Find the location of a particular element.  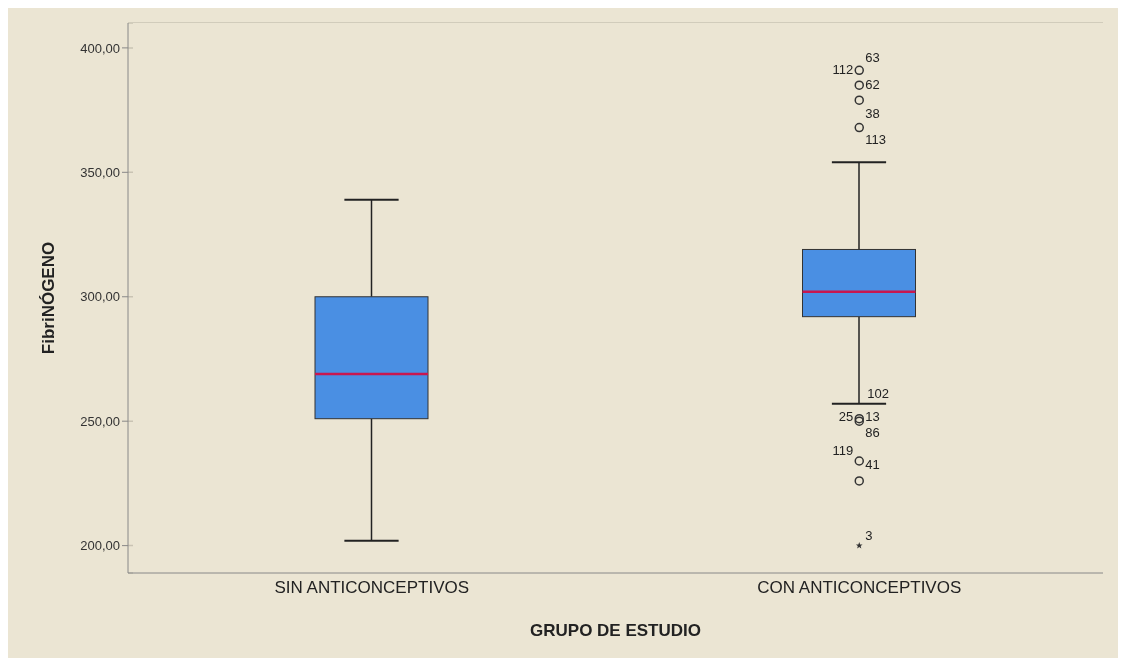

y-tick-label: 400,00 is located at coordinates (100, 48).